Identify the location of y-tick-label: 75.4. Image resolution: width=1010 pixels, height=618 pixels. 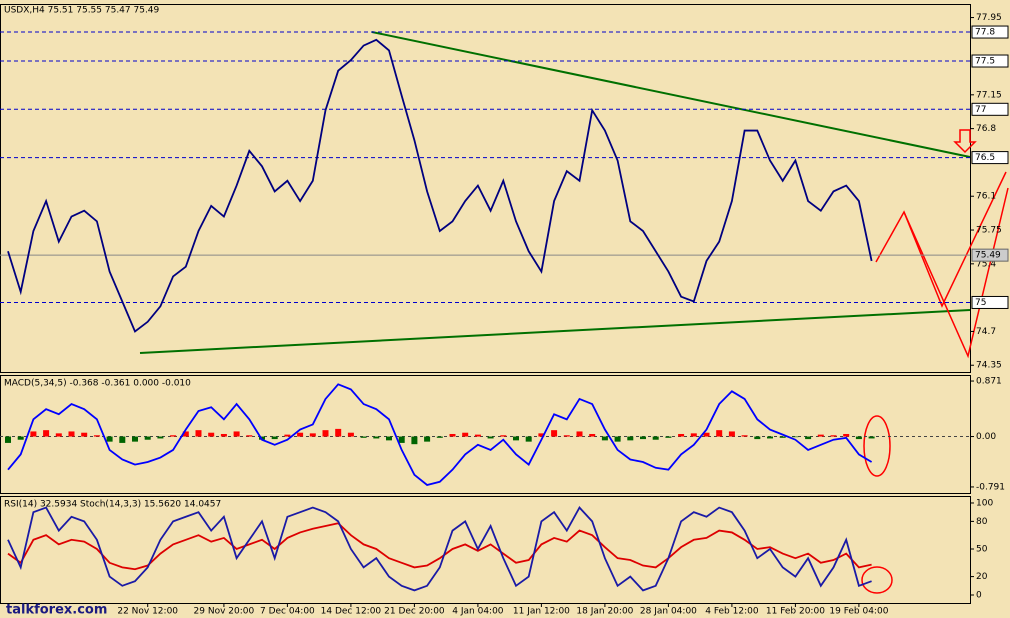
(986, 264).